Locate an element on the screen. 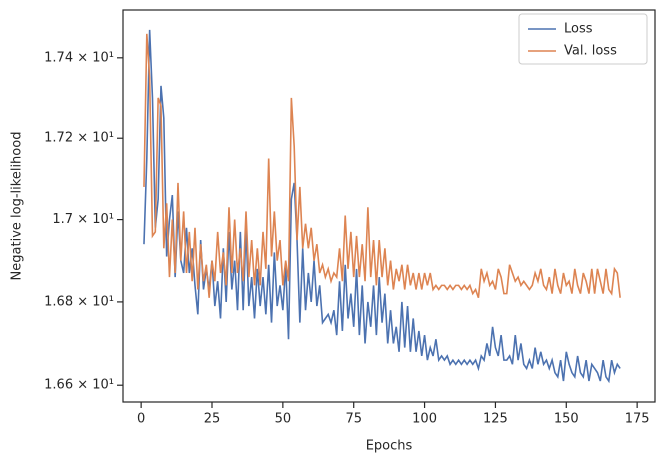 The height and width of the screenshot is (463, 666). x-tick-label: 25 is located at coordinates (212, 419).